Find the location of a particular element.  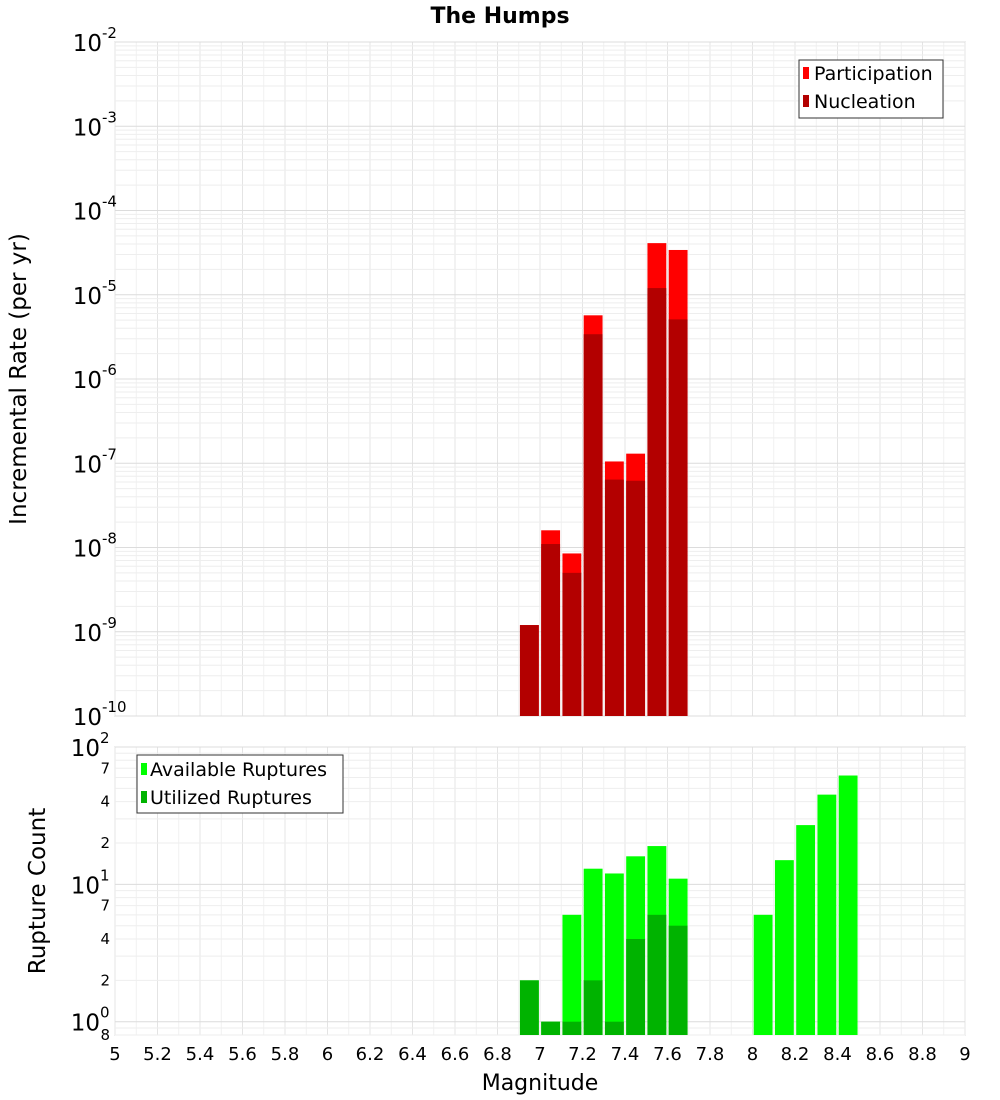

y-tick-exponent: -9 is located at coordinates (109, 623).